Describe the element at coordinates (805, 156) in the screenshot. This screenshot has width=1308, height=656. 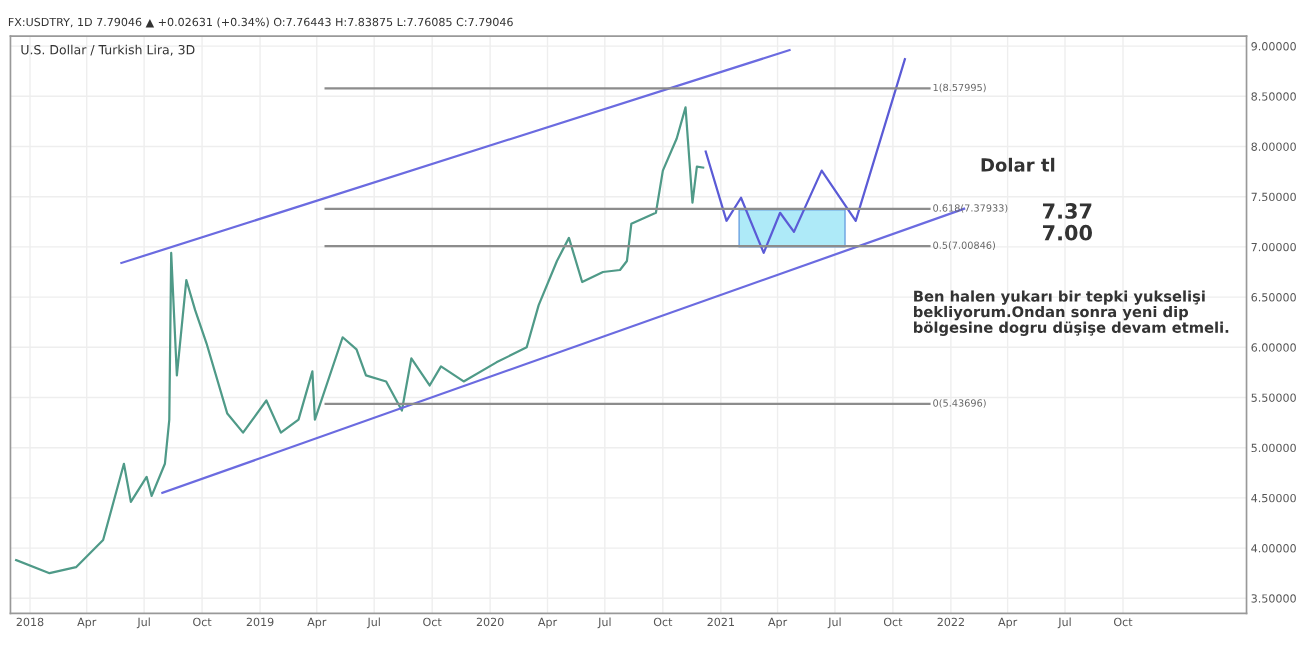
I see `line-series` at that location.